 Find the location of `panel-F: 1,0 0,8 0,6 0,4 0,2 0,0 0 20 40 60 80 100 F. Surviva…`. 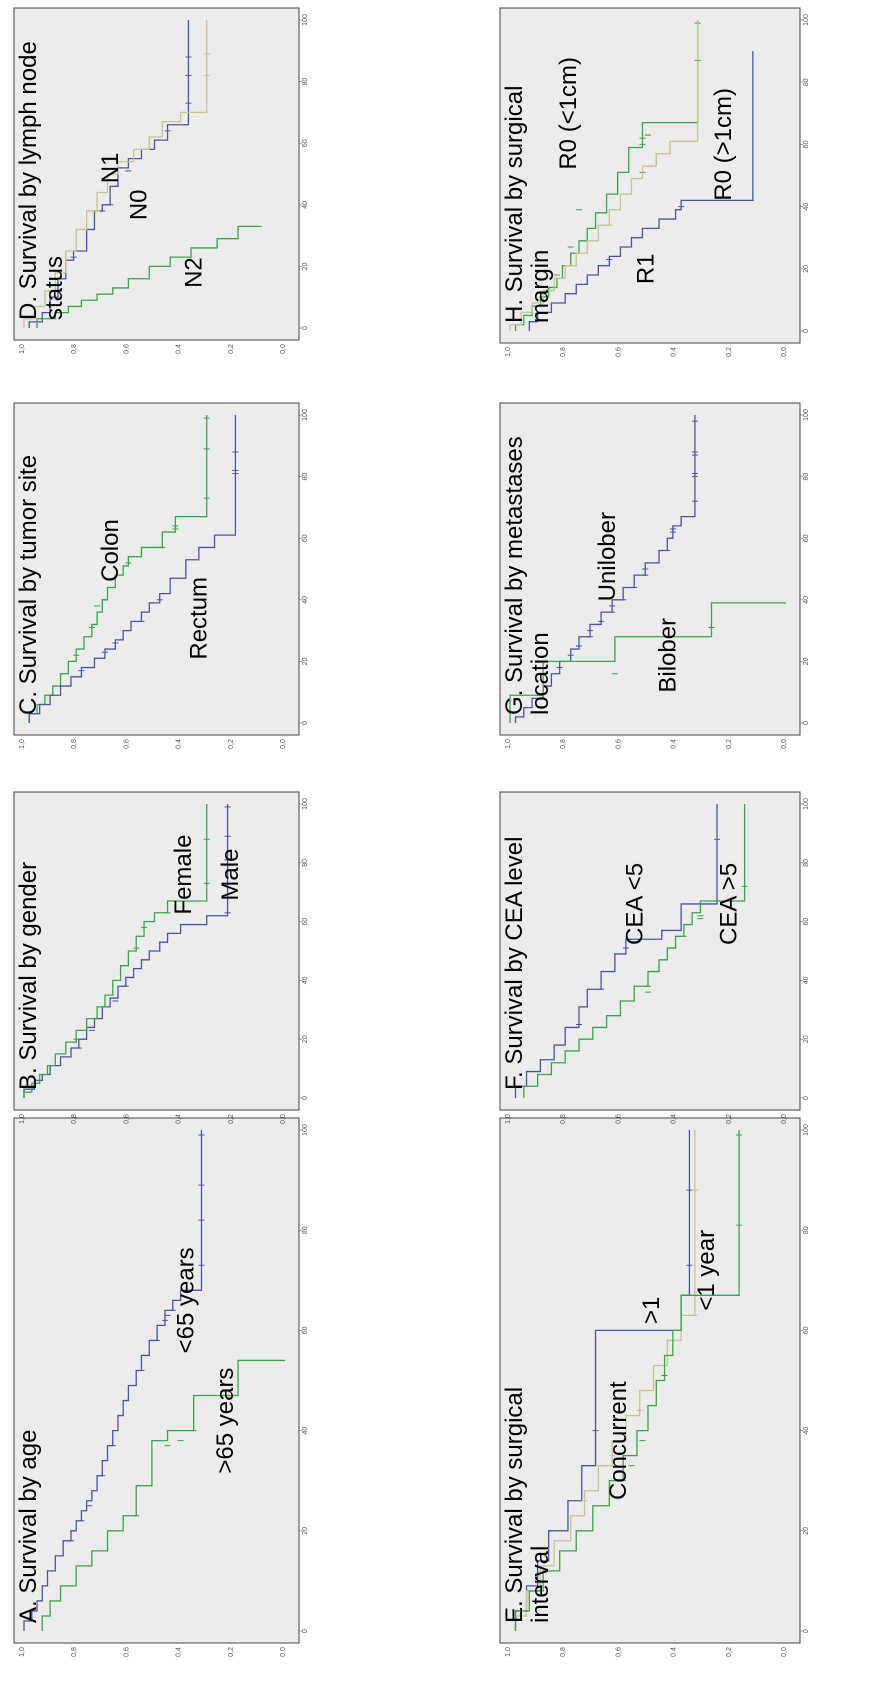

panel-F: 1,0 0,8 0,6 0,4 0,2 0,0 0 20 40 60 80 100 F. Surviva… is located at coordinates (654, 957).